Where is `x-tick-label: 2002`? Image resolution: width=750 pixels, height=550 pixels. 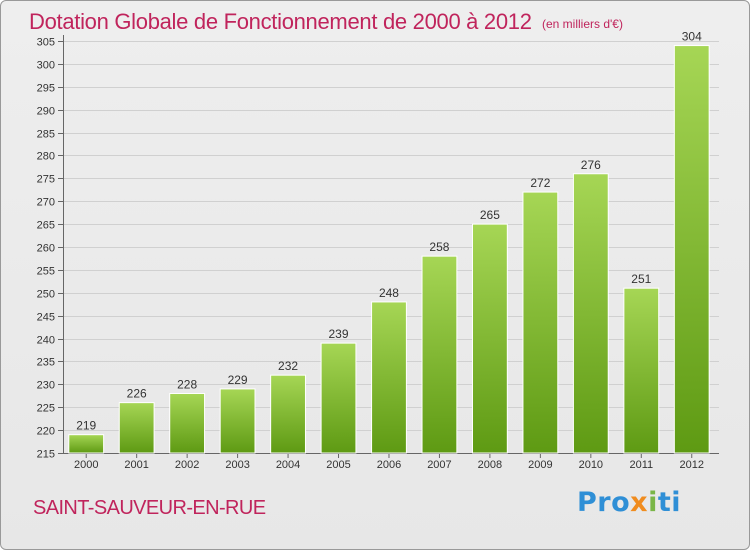
x-tick-label: 2002 is located at coordinates (187, 465).